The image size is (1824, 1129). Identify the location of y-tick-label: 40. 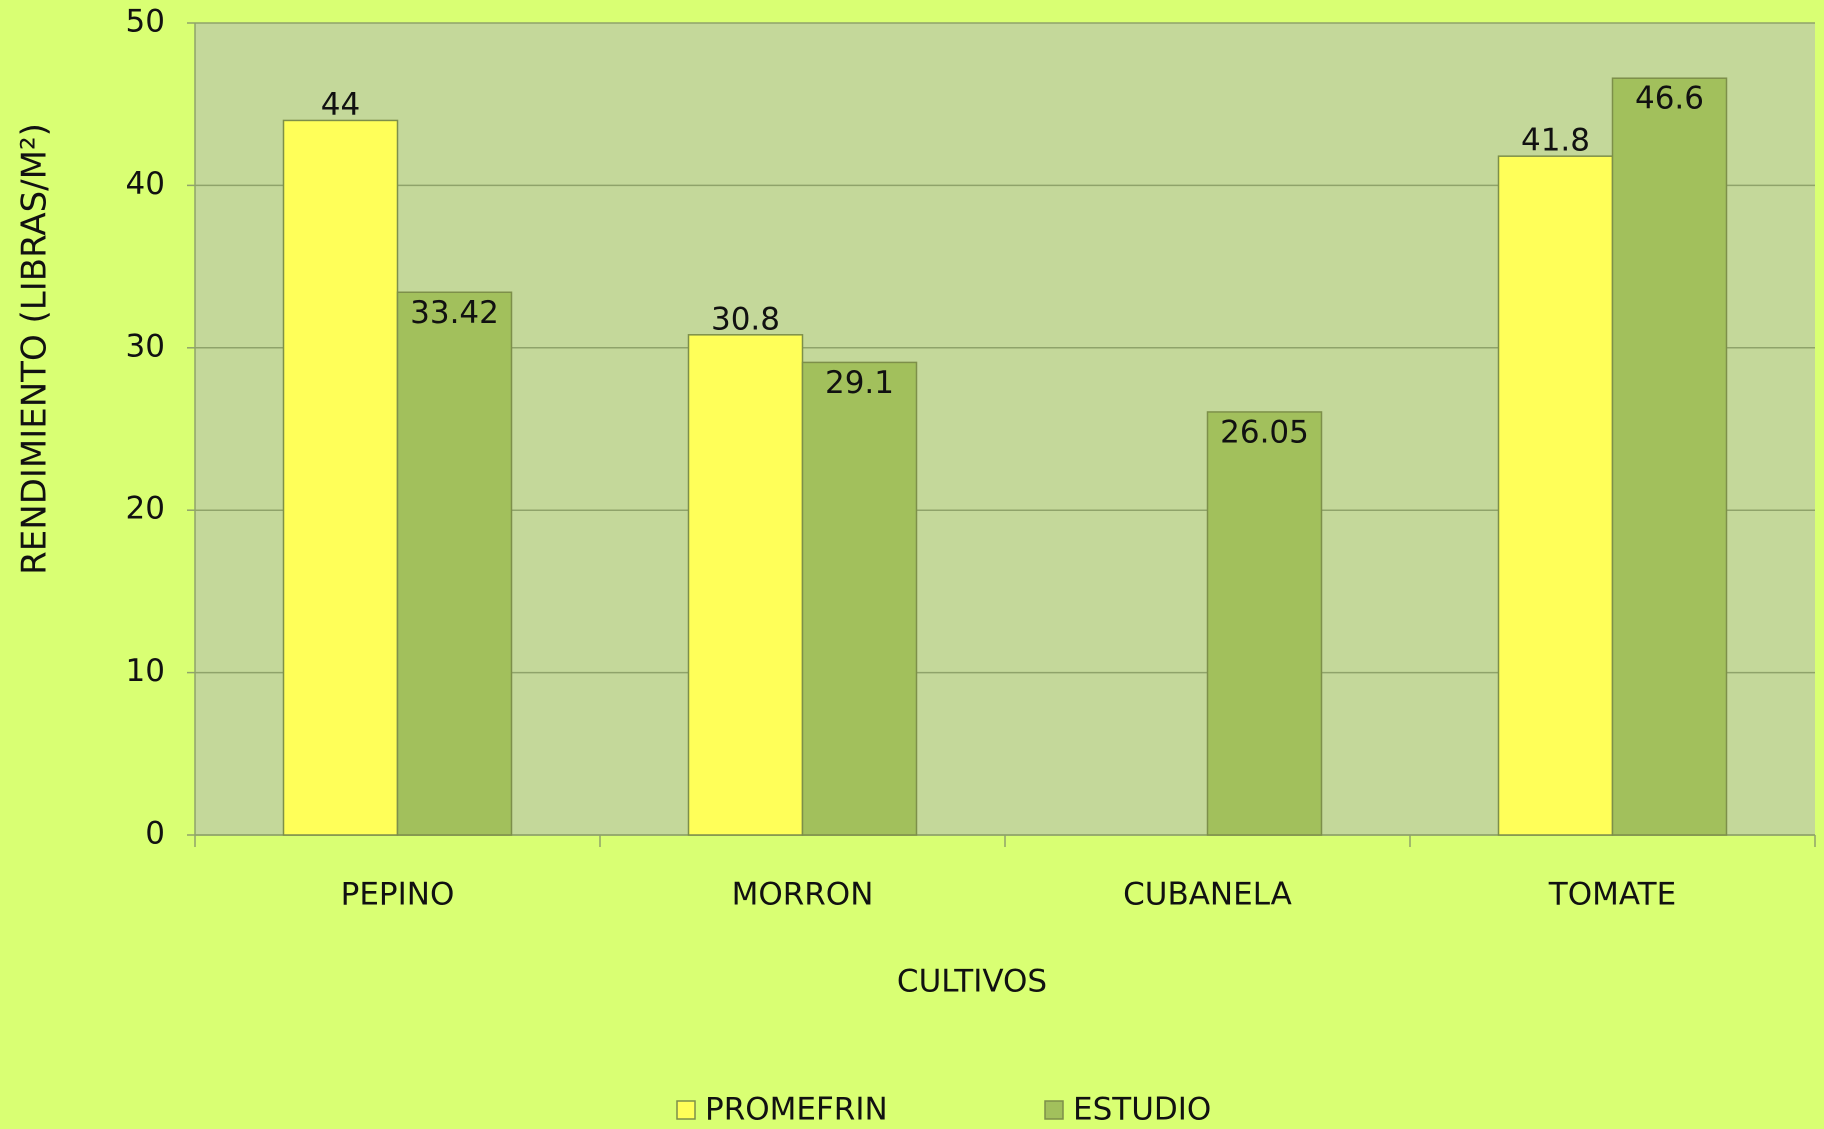
(145, 184).